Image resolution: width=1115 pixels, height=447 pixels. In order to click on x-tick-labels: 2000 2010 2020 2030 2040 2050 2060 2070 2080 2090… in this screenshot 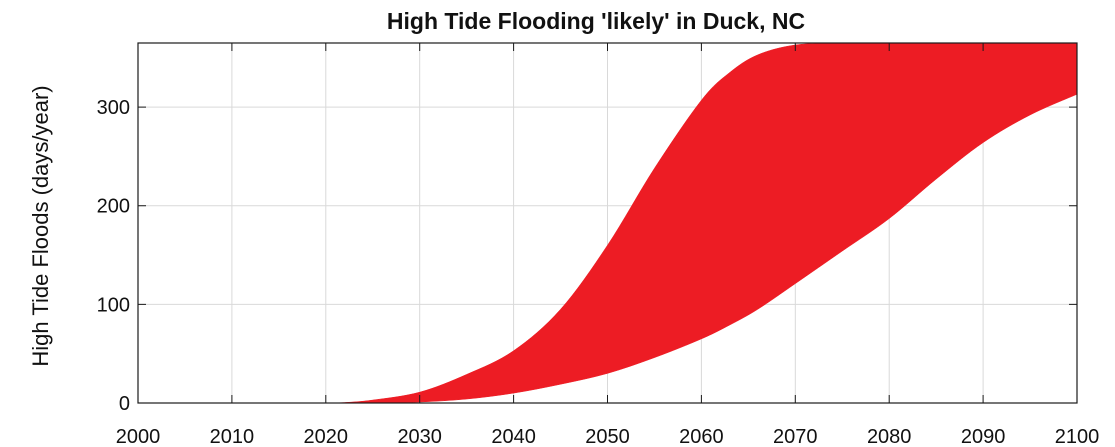, I will do `click(608, 436)`.